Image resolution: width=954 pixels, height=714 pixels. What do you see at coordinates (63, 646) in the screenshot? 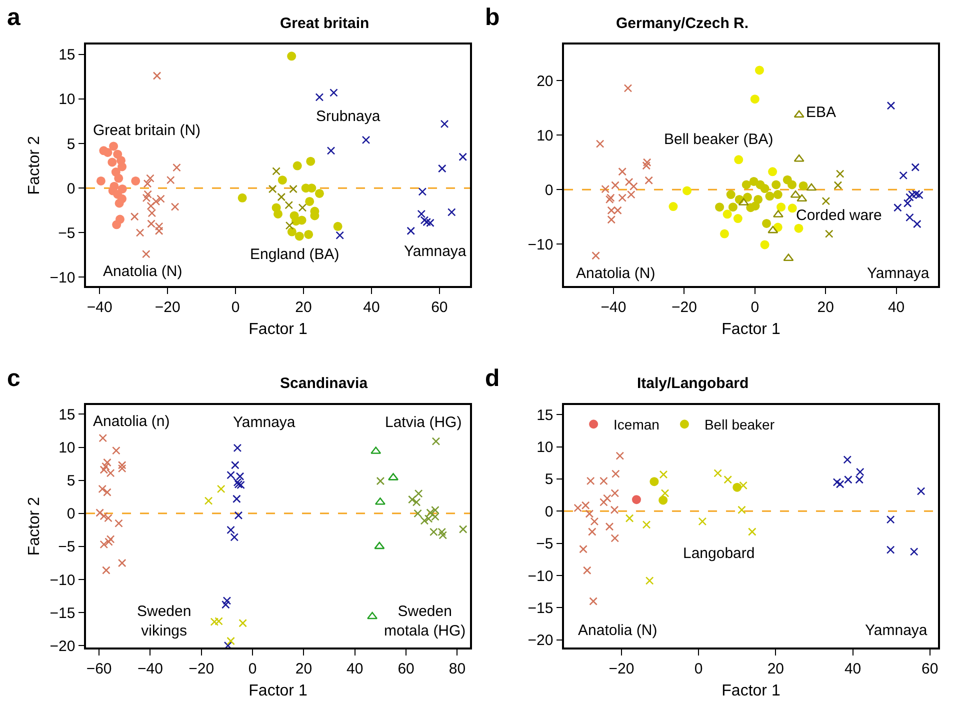
I see `y-tick-label: −20` at bounding box center [63, 646].